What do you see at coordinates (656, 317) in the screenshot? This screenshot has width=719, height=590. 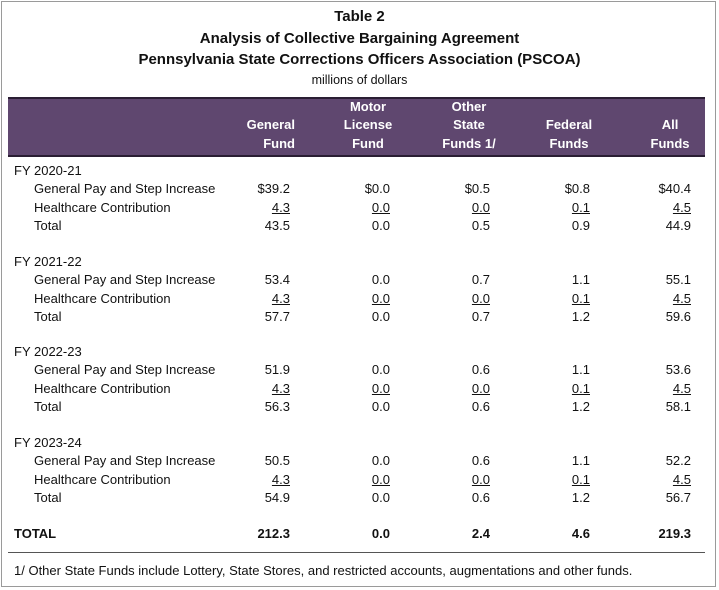 I see `table-cell: 59.6` at bounding box center [656, 317].